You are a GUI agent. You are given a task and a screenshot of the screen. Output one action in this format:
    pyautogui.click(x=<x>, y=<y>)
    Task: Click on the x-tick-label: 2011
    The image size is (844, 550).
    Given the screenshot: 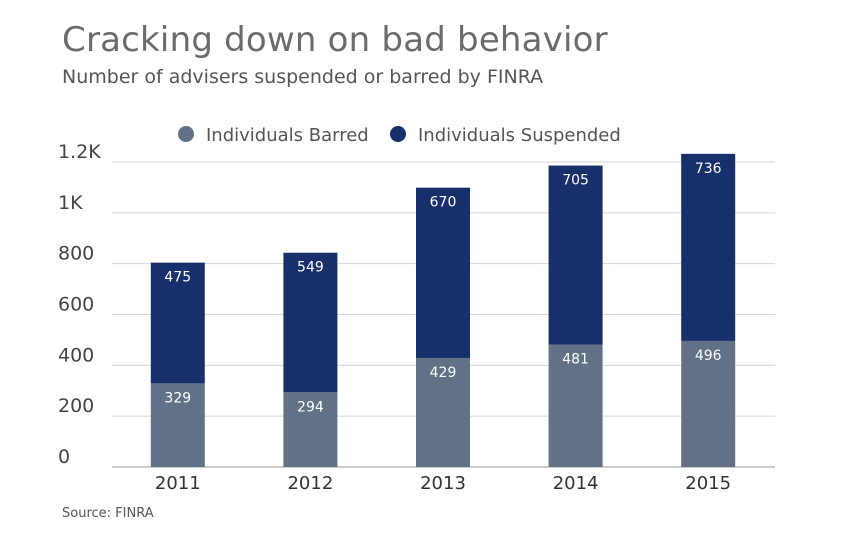 What is the action you would take?
    pyautogui.click(x=178, y=483)
    